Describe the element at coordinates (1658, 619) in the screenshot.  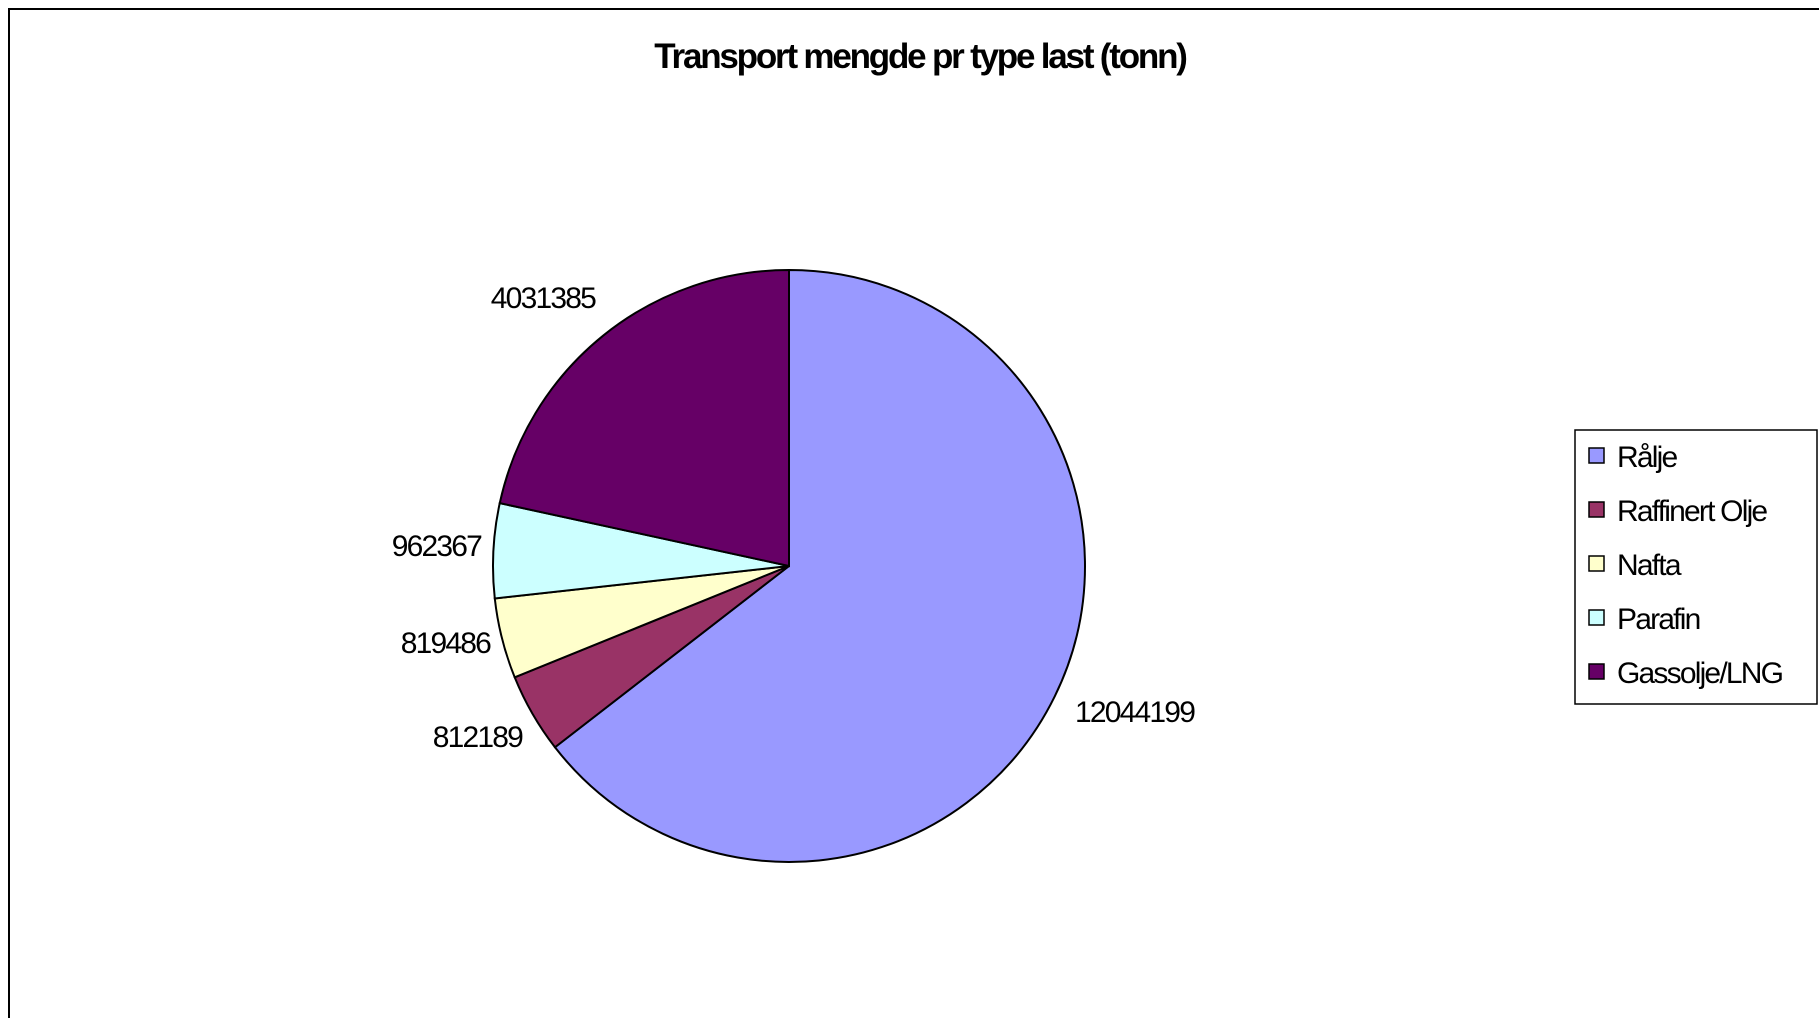
I see `legend-label-4: Parafin` at that location.